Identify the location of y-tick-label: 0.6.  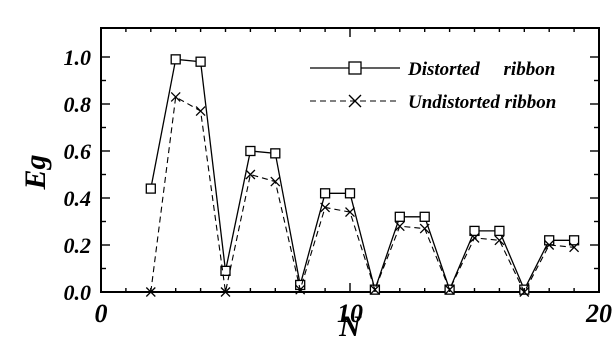
(78, 151).